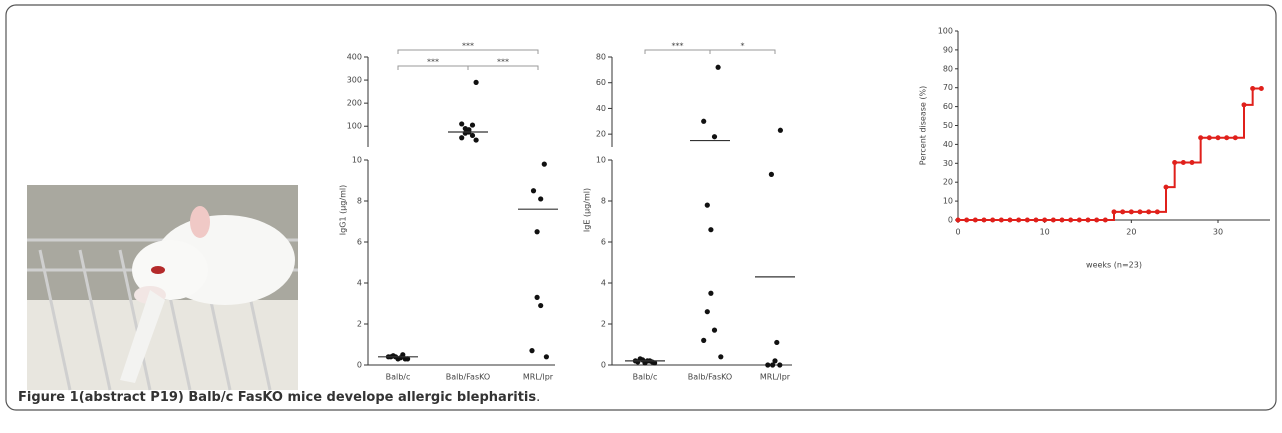 Image resolution: width=1282 pixels, height=433 pixels. Describe the element at coordinates (587, 210) in the screenshot. I see `y-axis-label: IgE (μg/ml)` at that location.